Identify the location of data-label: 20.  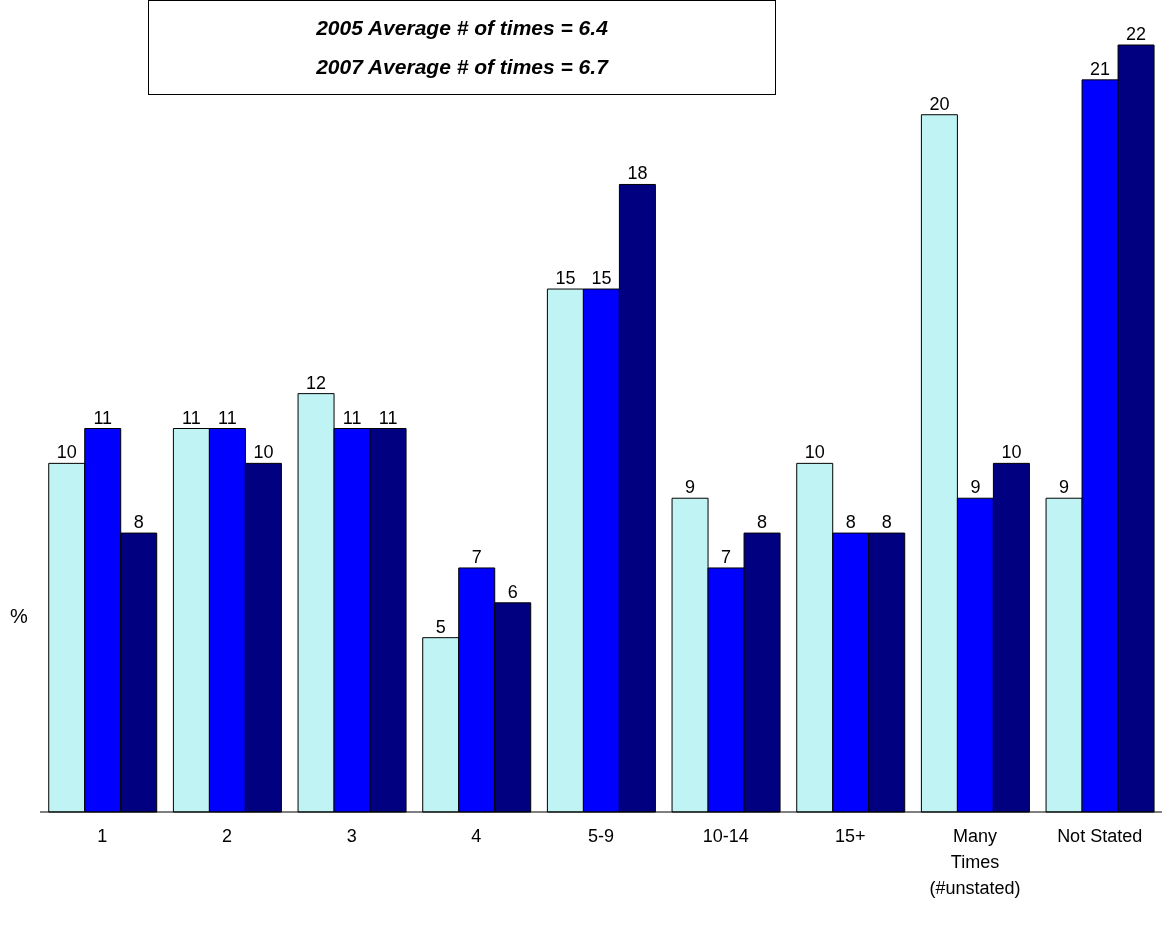
(939, 103).